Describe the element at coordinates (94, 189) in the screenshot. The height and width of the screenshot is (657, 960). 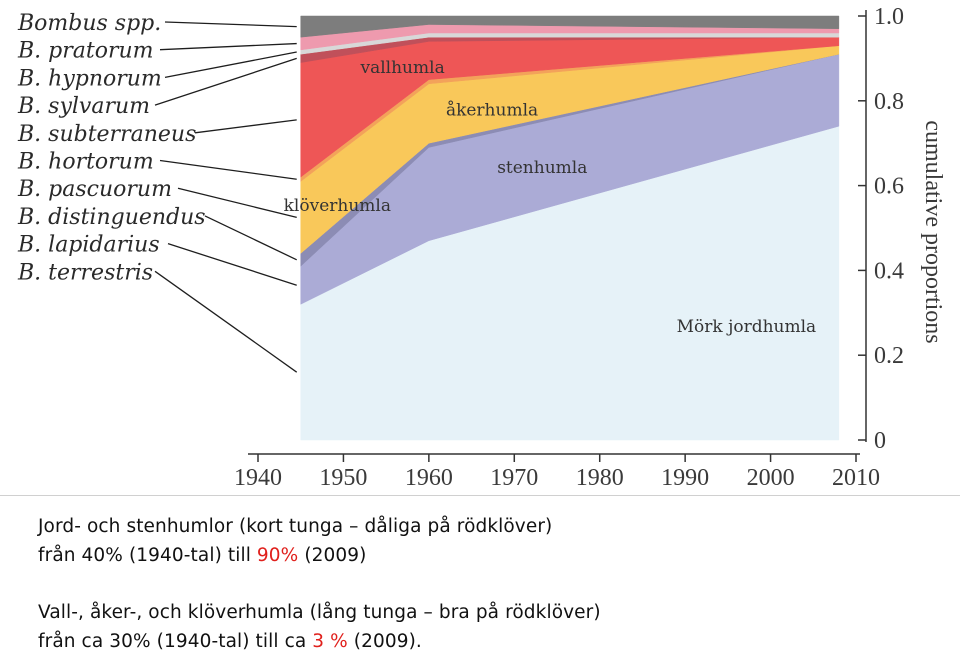
I see `legend-b-pascuorum: B. pascuorum` at that location.